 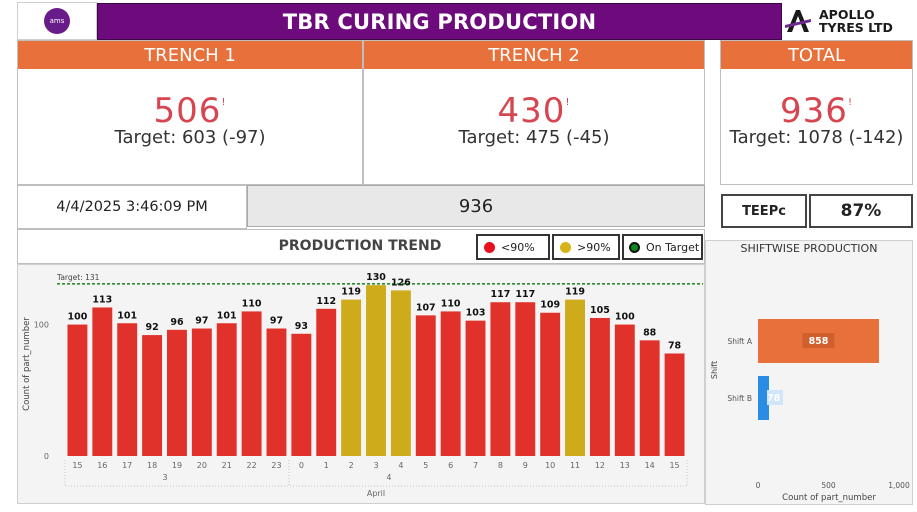 I want to click on x-tick-label: 1,000, so click(x=899, y=485).